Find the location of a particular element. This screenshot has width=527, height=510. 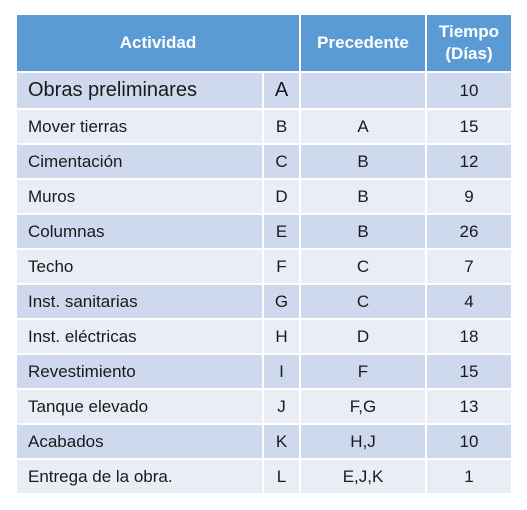

cell-precedente is located at coordinates (363, 90).